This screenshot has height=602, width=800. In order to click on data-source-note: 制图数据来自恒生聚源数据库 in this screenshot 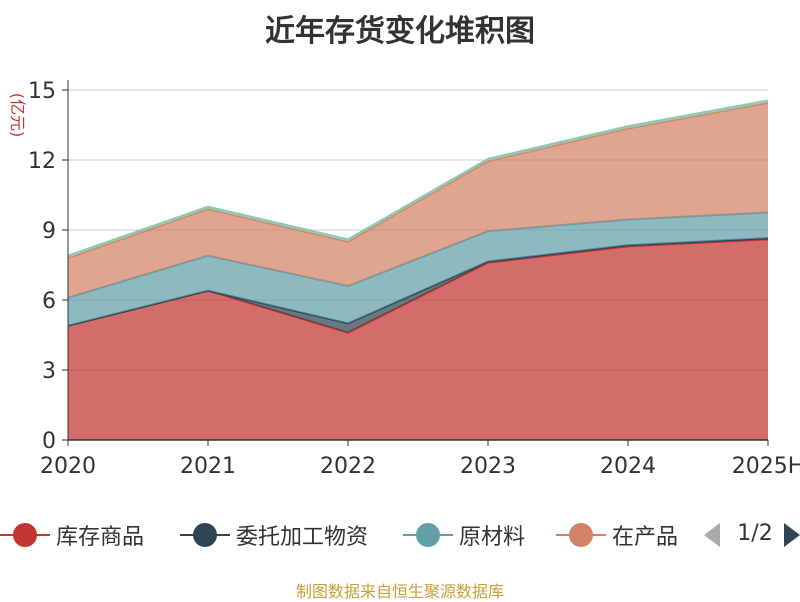, I will do `click(399, 591)`.